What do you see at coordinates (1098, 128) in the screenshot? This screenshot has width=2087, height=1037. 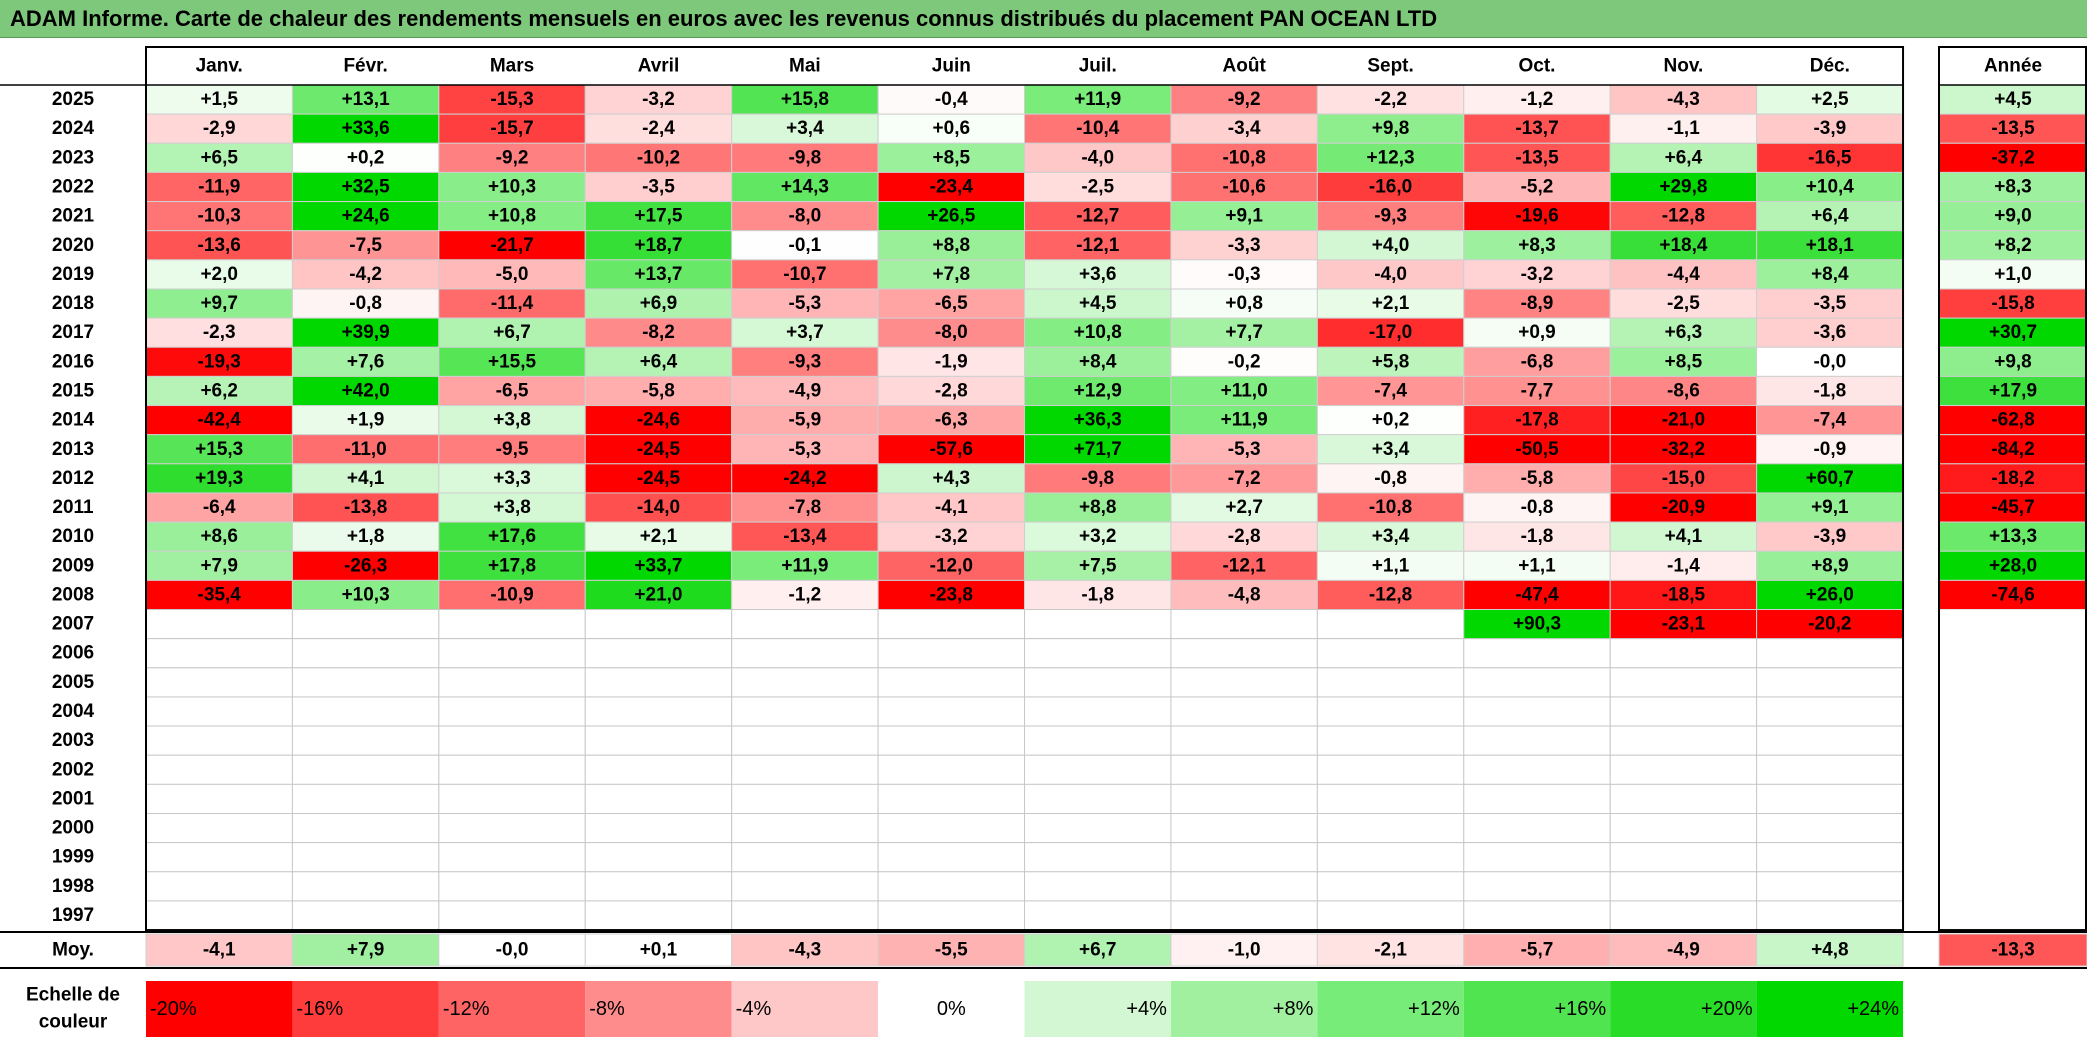 I see `cell-value: -10,4` at bounding box center [1098, 128].